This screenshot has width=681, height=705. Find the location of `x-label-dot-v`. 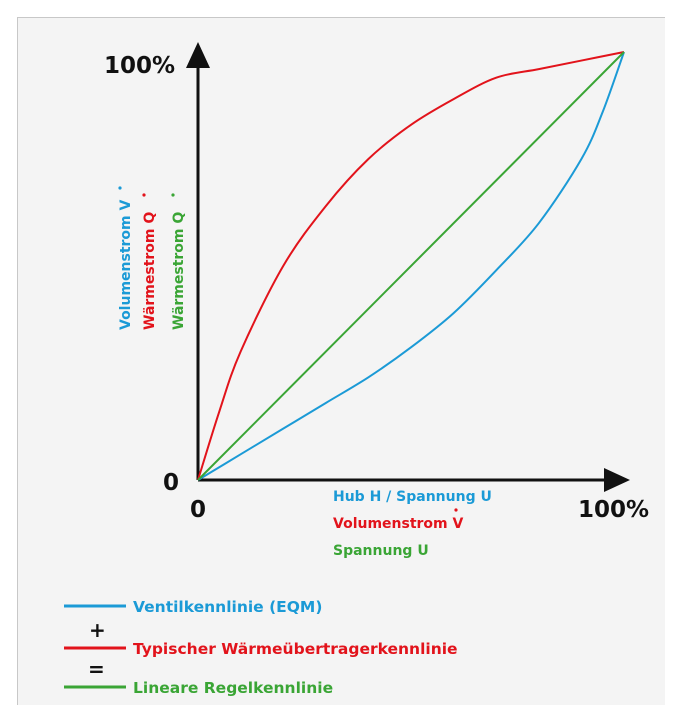

x-label-dot-v is located at coordinates (456, 510).